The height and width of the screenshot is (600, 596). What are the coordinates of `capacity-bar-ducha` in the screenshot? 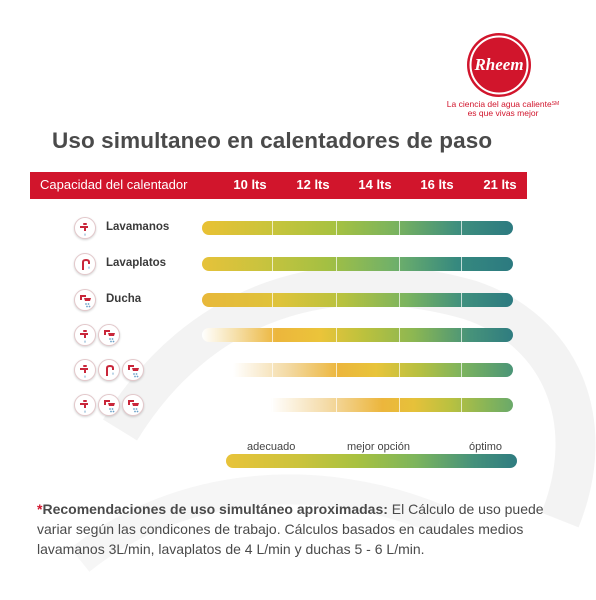 It's located at (357, 300).